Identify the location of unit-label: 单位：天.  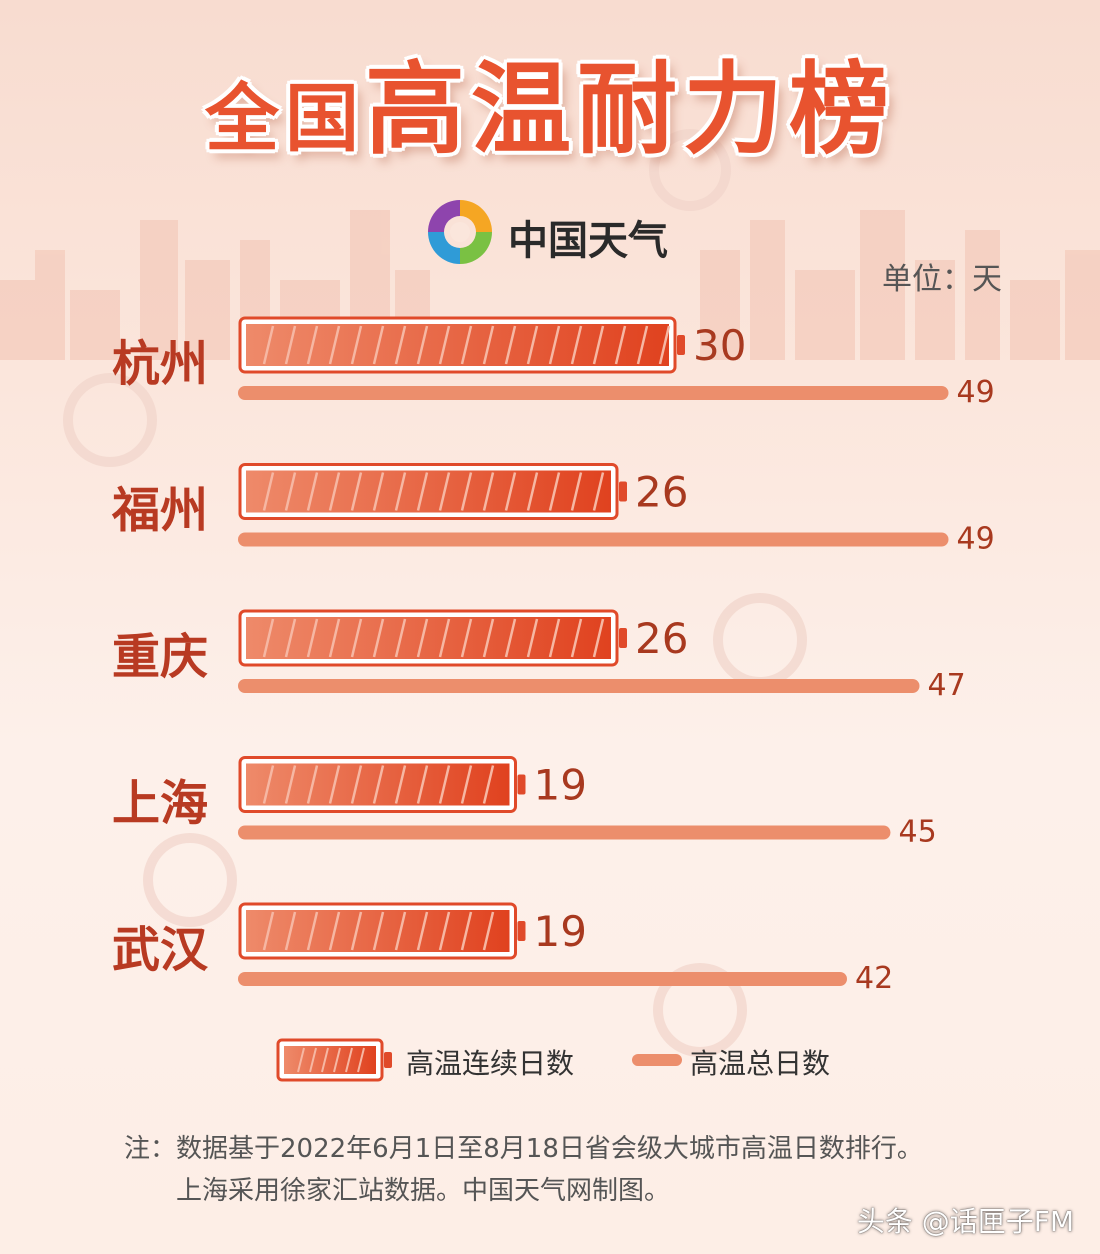
(942, 279).